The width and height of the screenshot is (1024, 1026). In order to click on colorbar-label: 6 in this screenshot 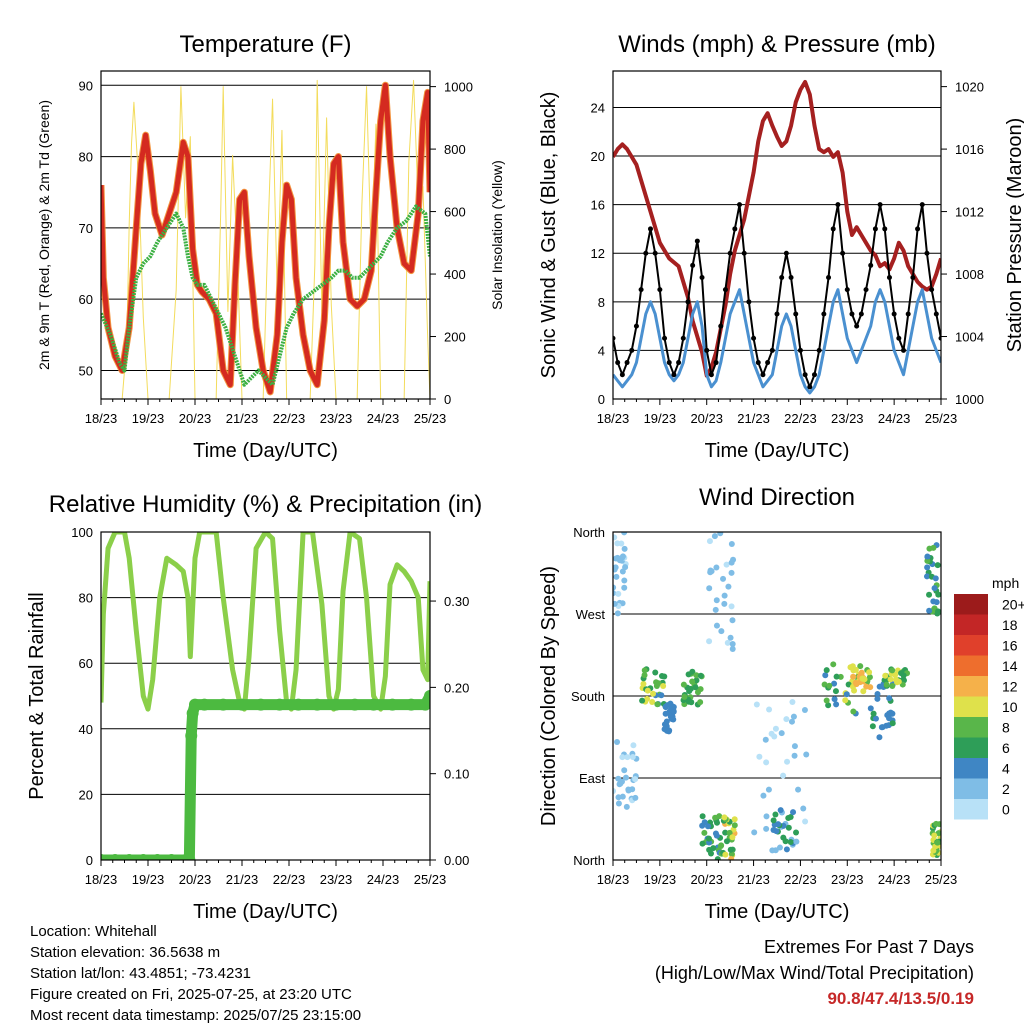, I will do `click(1006, 748)`.